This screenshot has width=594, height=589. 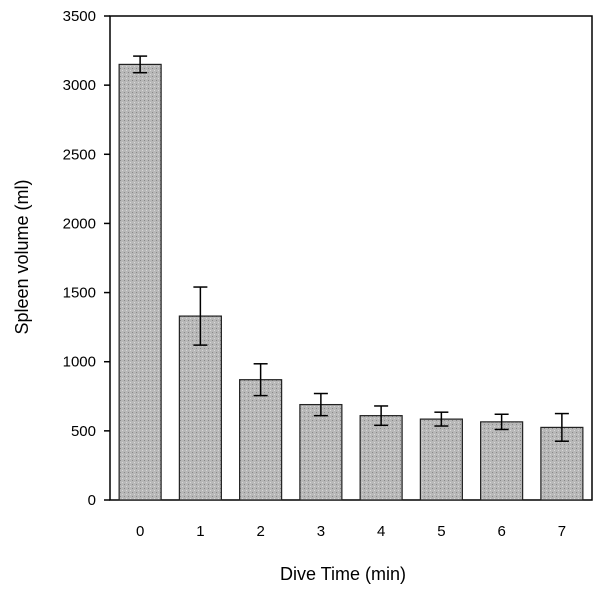 What do you see at coordinates (79, 223) in the screenshot?
I see `y-tick-label: 2000` at bounding box center [79, 223].